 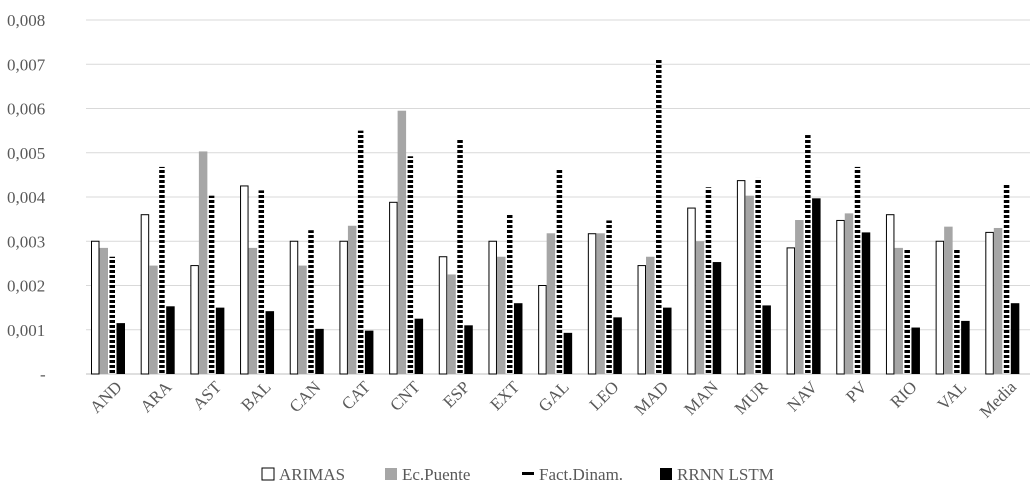 What do you see at coordinates (568, 353) in the screenshot?
I see `bar-rrnn-lstm-gal` at bounding box center [568, 353].